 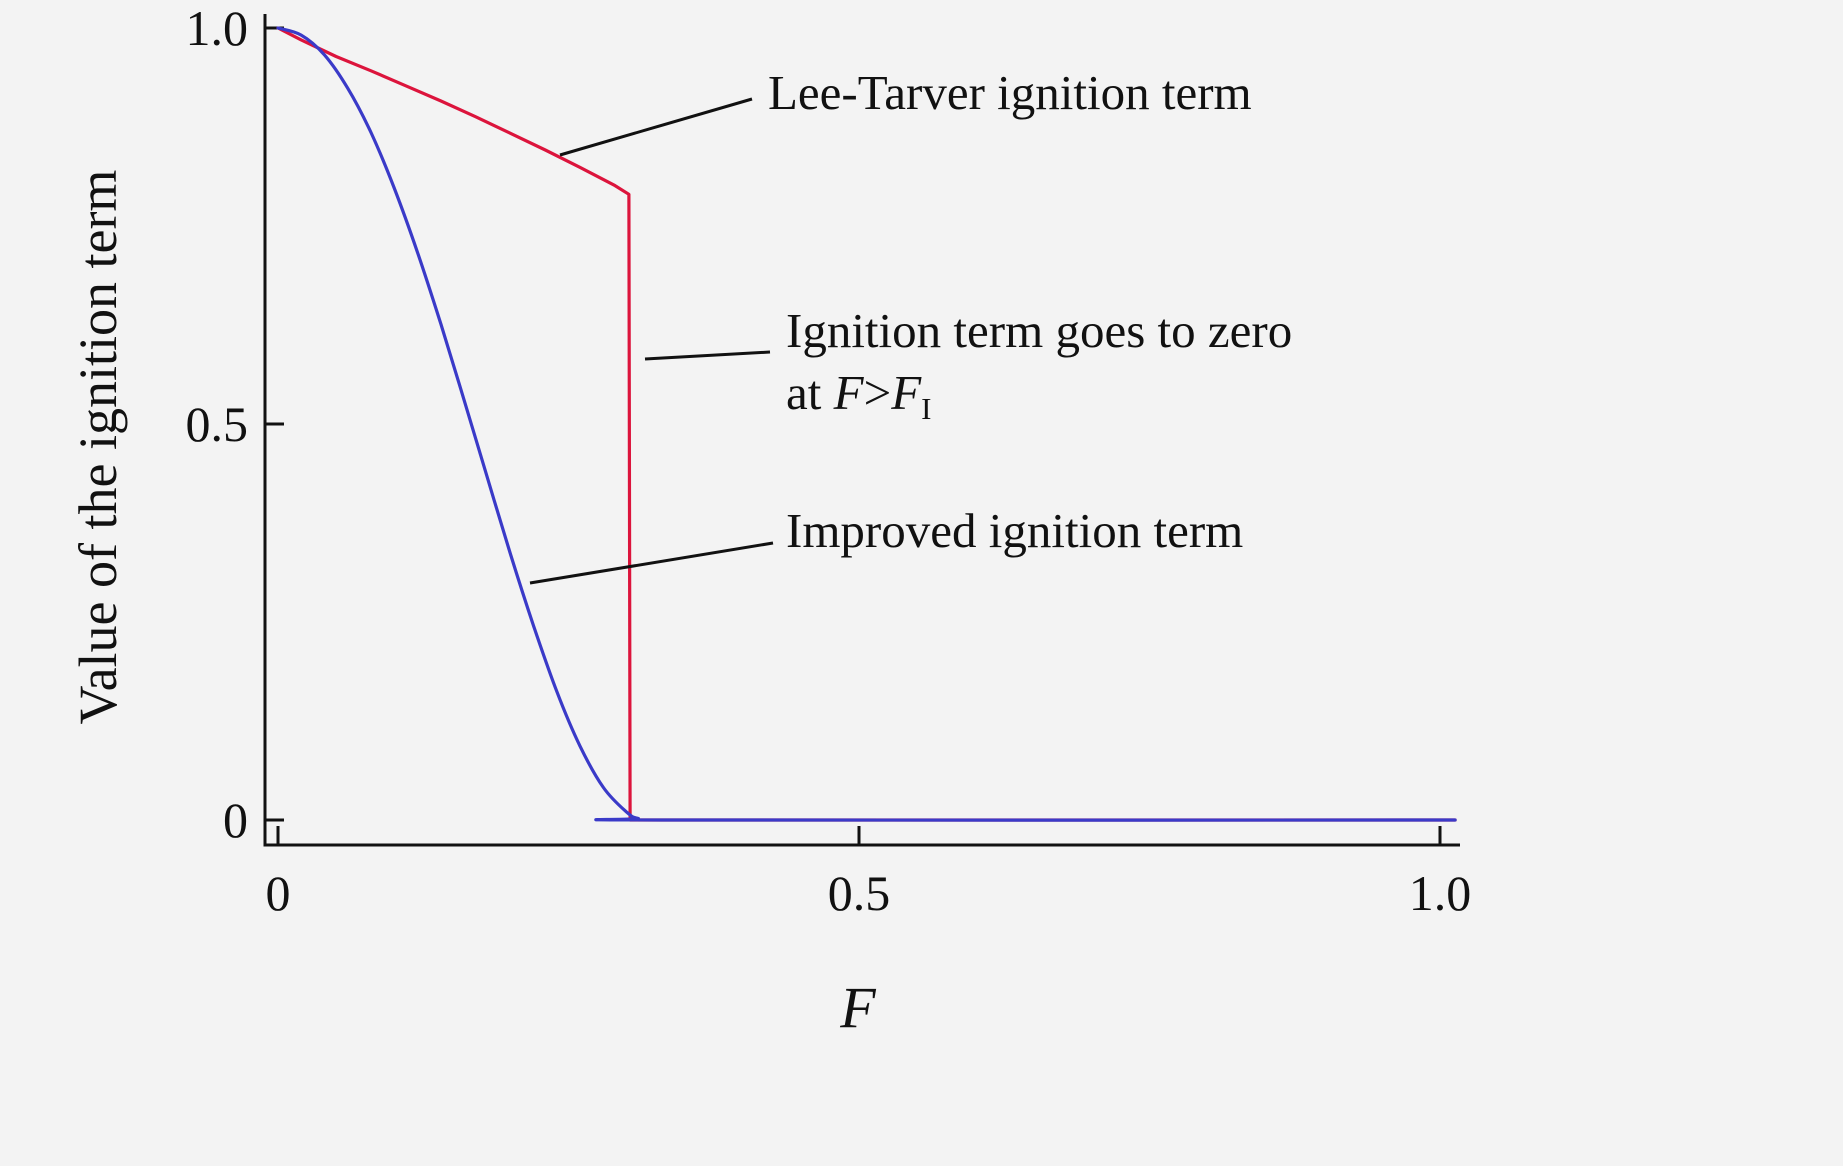 I want to click on annotation-line: Improved ignition term, so click(x=1014, y=531).